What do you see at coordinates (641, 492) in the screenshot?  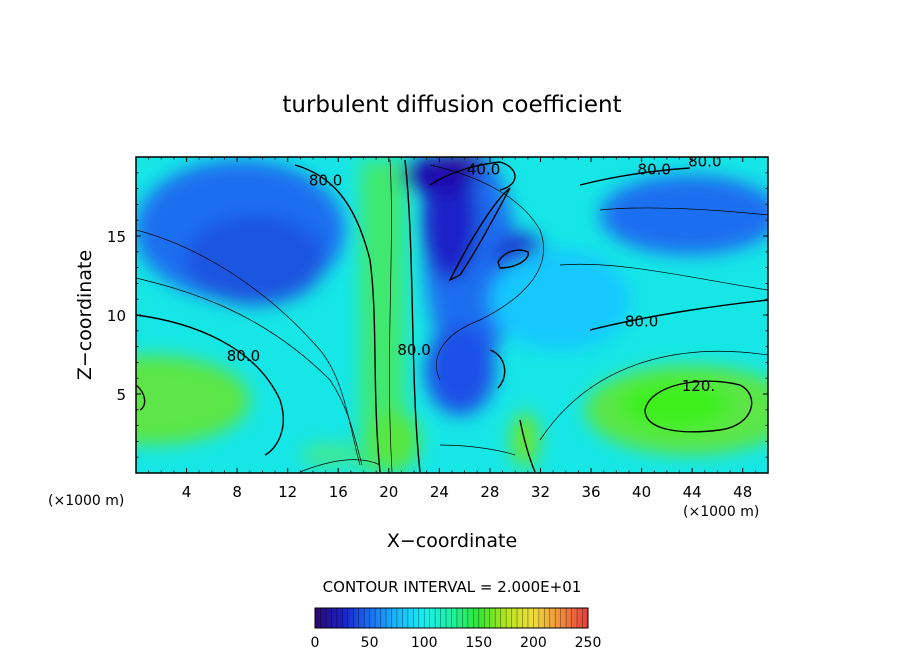 I see `x-tick-label: 40` at bounding box center [641, 492].